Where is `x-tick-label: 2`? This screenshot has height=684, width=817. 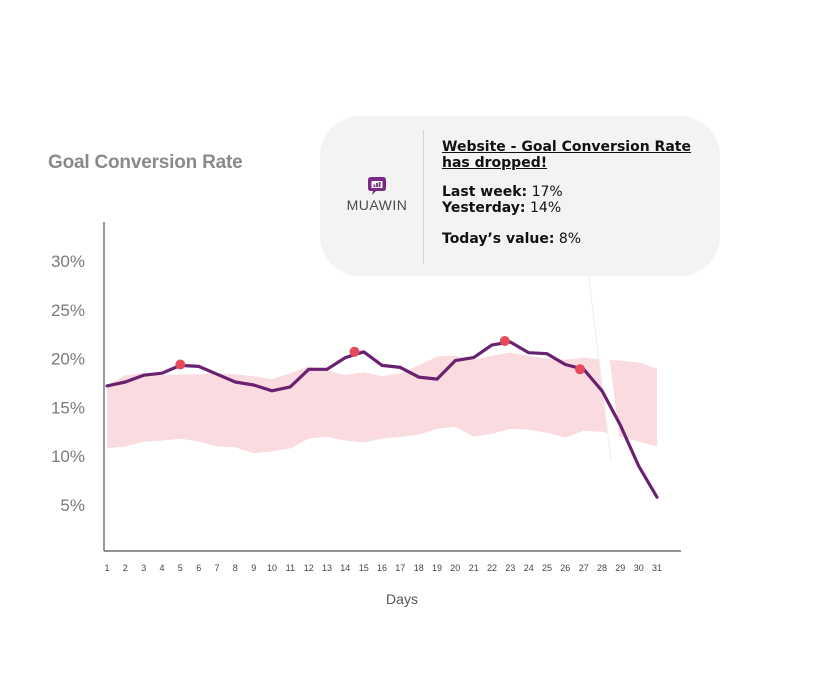 x-tick-label: 2 is located at coordinates (125, 568).